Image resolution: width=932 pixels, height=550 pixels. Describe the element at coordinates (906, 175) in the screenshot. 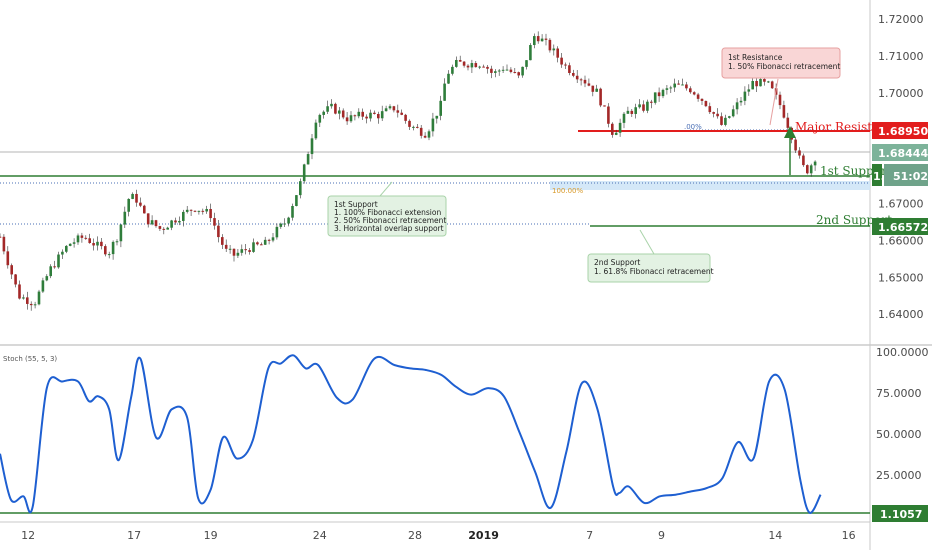

I see `countdown-tag` at that location.